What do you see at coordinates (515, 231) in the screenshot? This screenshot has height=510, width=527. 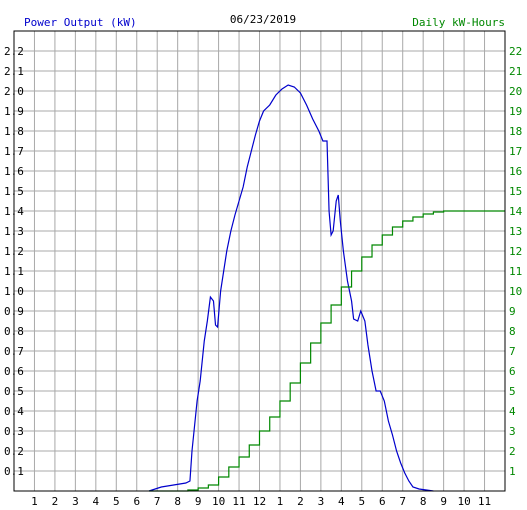 I see `y-right-tick-label: 13` at bounding box center [515, 231].